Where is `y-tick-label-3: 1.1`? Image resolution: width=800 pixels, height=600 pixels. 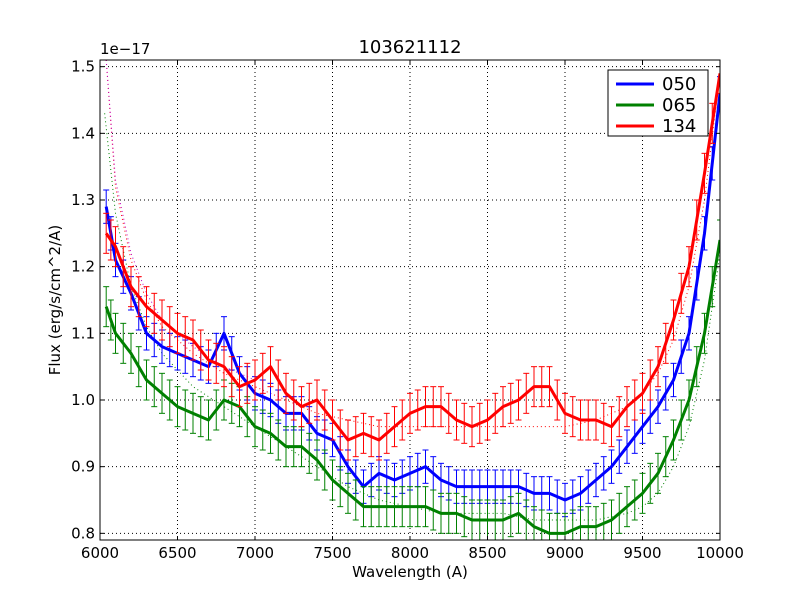 y-tick-label-3: 1.1 is located at coordinates (83, 333).